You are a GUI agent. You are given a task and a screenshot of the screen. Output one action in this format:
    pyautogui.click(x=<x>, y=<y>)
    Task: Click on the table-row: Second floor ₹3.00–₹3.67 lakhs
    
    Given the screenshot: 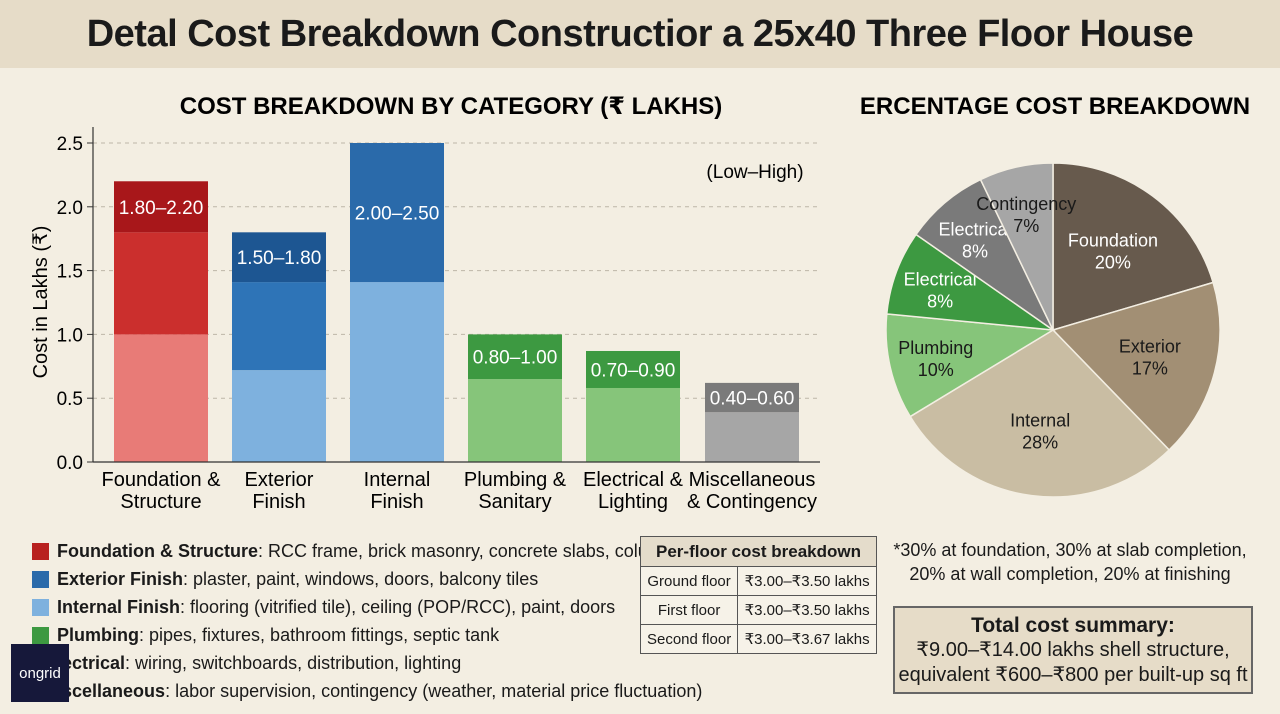 What is the action you would take?
    pyautogui.click(x=758, y=639)
    